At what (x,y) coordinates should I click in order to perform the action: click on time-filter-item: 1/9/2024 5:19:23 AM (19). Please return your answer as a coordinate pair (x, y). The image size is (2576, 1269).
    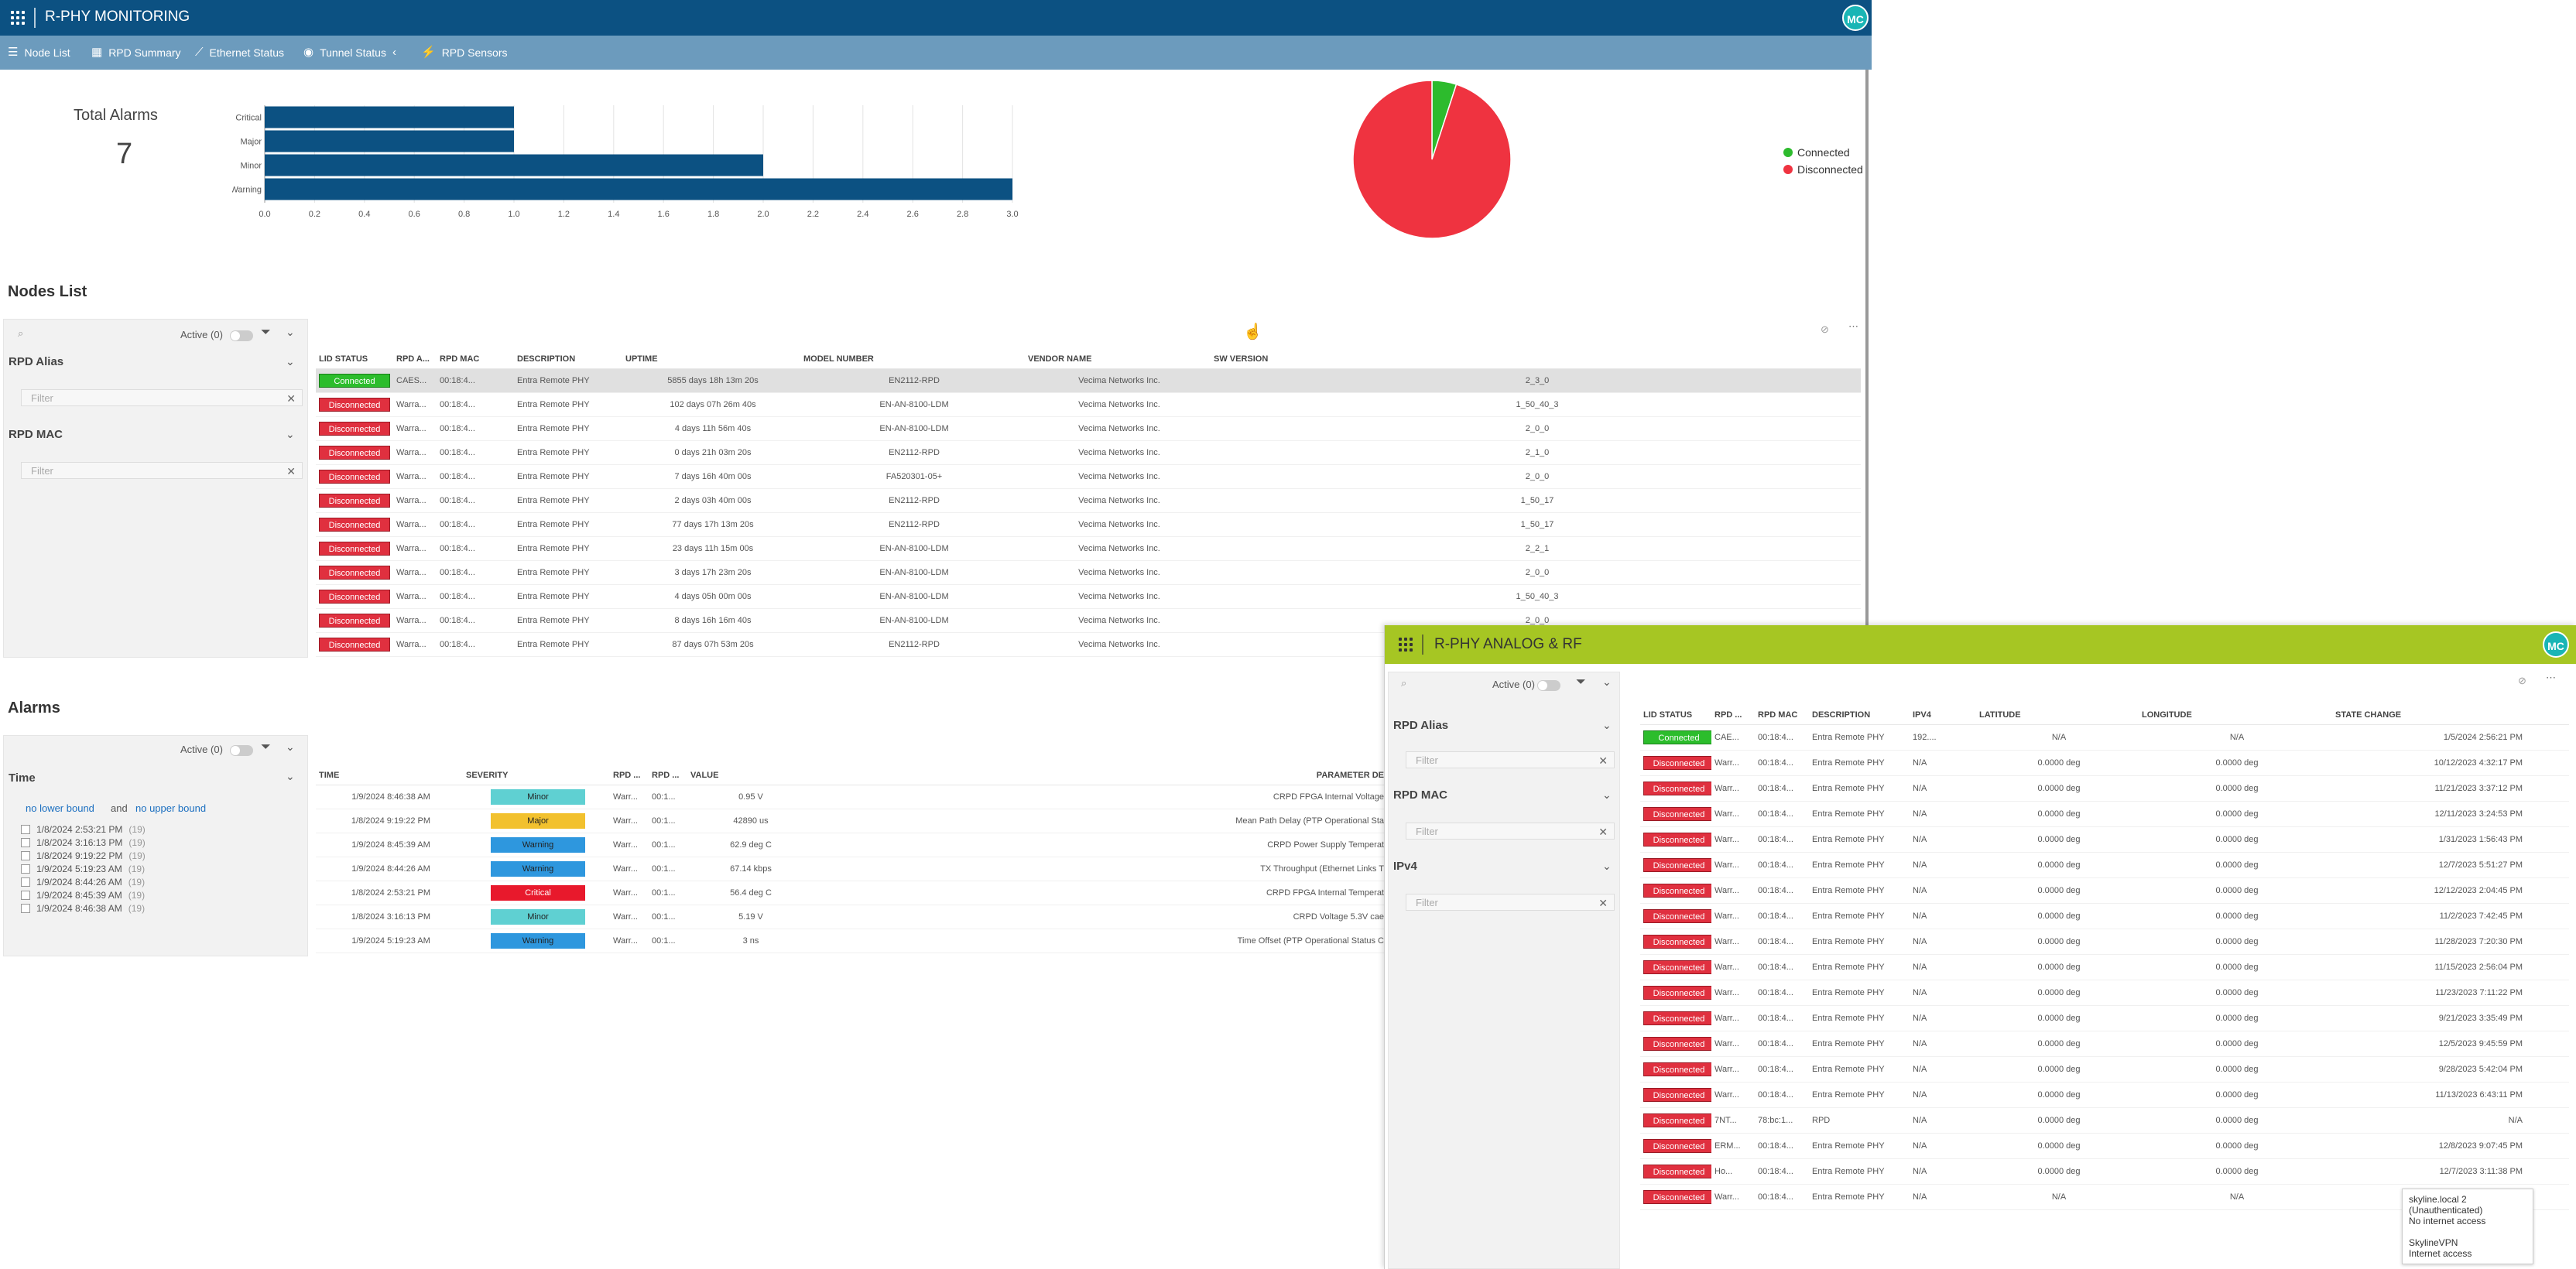
    Looking at the image, I should click on (83, 868).